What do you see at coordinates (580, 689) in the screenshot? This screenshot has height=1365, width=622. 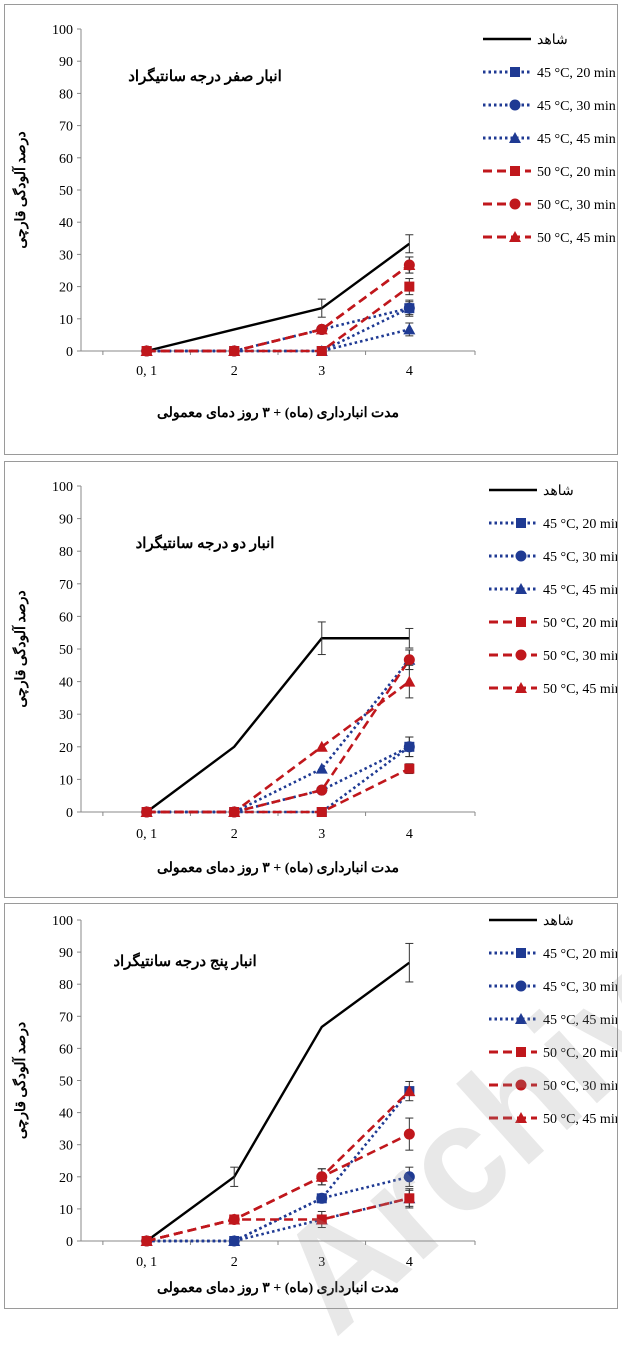 I see `legend-label: 50 °C, 45 min` at bounding box center [580, 689].